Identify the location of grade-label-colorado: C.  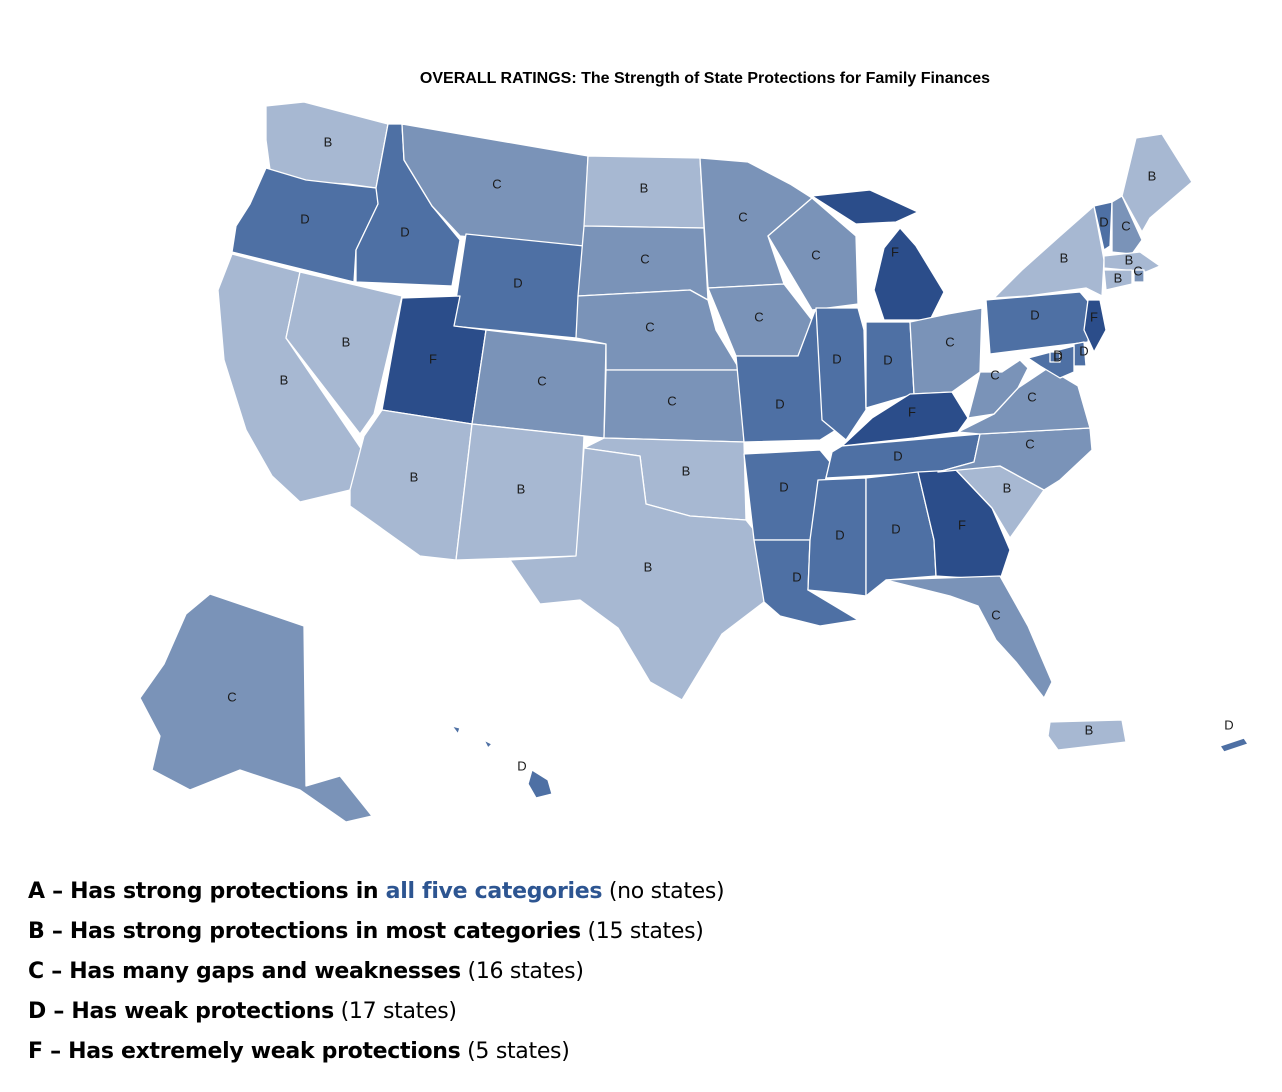
(541, 380).